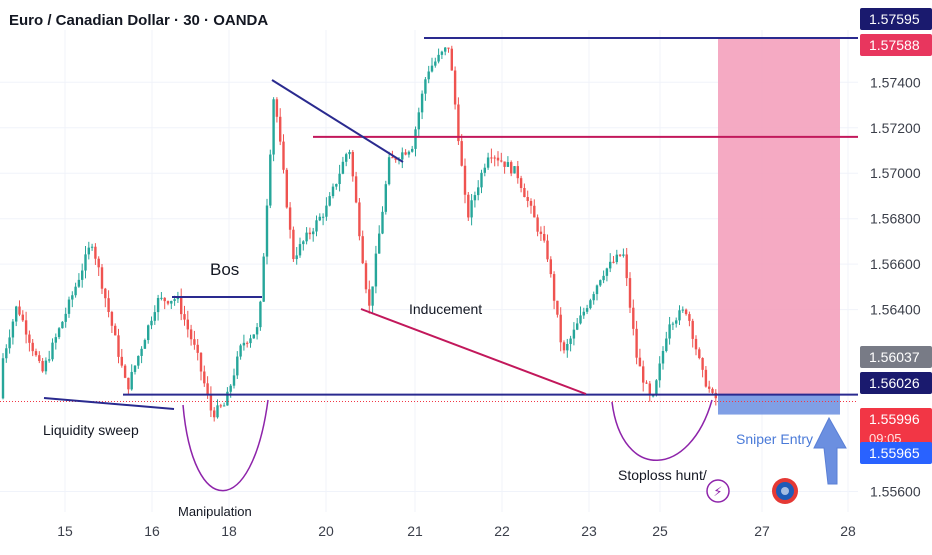 The height and width of the screenshot is (555, 932). Describe the element at coordinates (445, 309) in the screenshot. I see `annotation-inducement: Inducement` at that location.